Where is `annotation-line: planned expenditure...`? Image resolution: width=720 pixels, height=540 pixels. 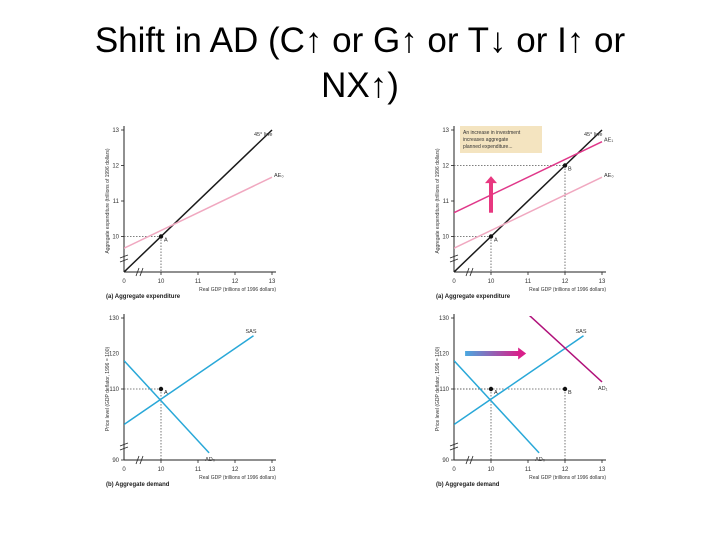
annotation-line: planned expenditure... is located at coordinates (487, 147).